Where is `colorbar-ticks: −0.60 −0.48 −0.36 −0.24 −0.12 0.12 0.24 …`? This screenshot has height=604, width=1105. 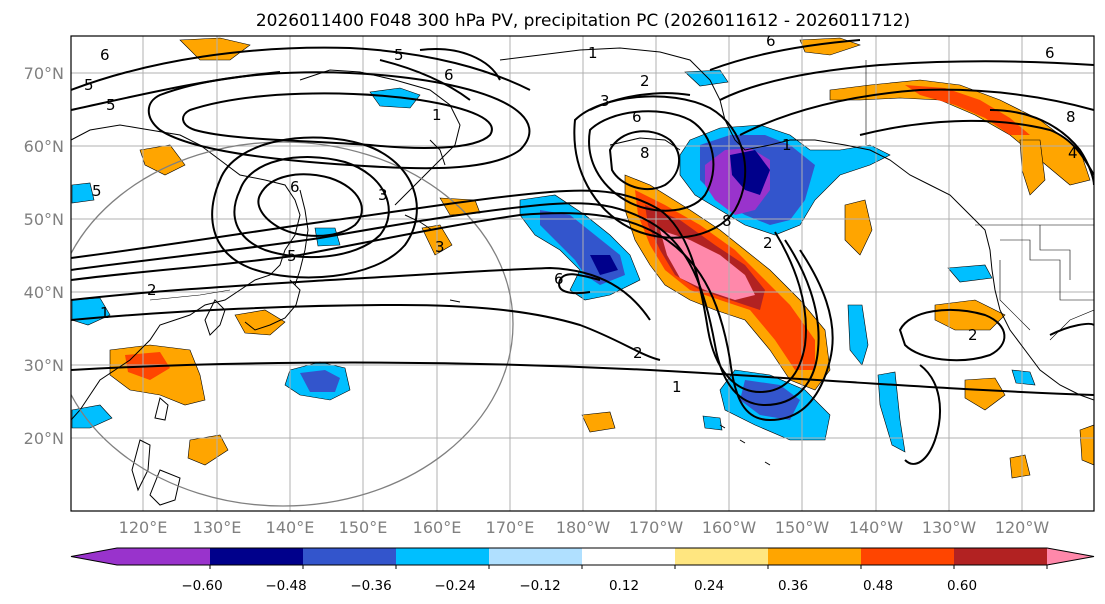 colorbar-ticks: −0.60 −0.48 −0.36 −0.24 −0.12 0.12 0.24 … is located at coordinates (579, 586).